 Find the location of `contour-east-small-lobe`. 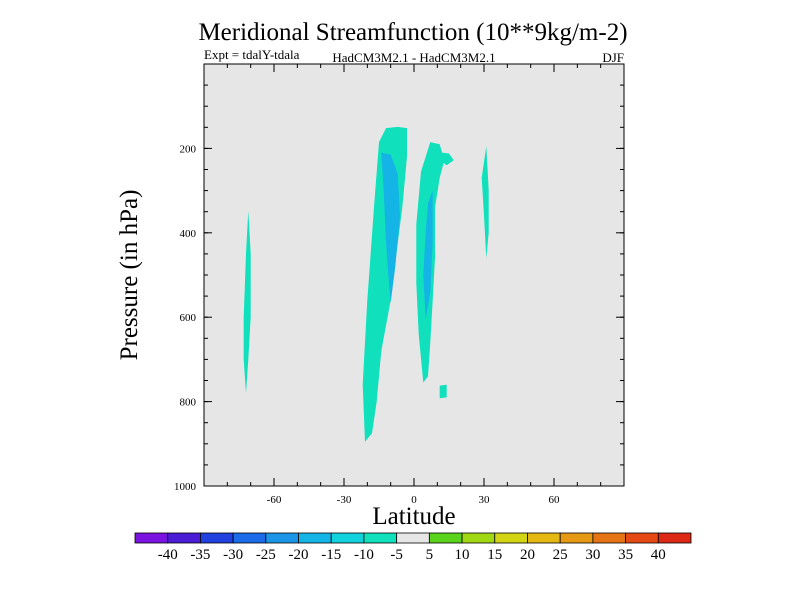

contour-east-small-lobe is located at coordinates (448, 159).